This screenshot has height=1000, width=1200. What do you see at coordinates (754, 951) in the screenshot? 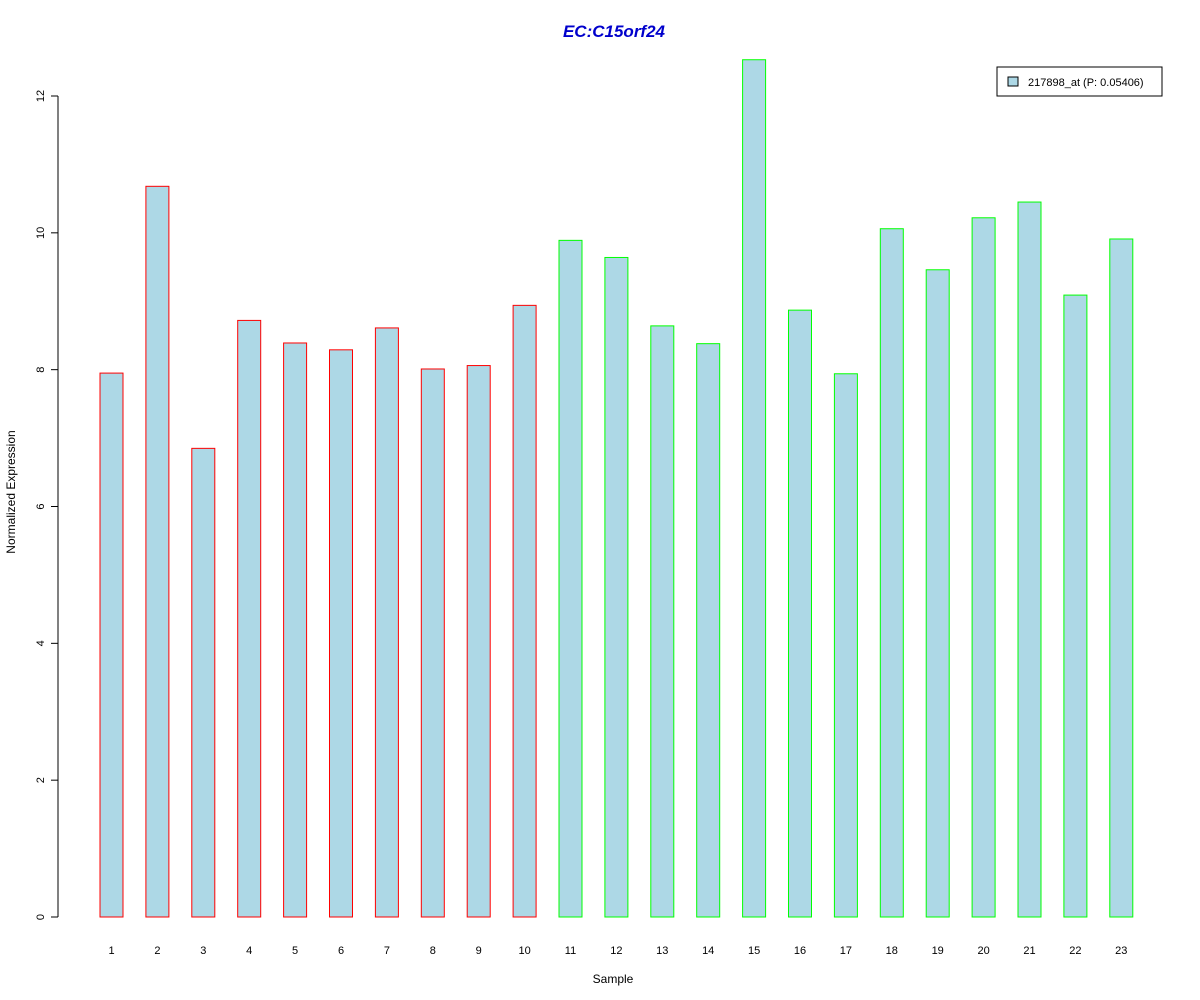
I see `x-tick-label: 15` at bounding box center [754, 951].